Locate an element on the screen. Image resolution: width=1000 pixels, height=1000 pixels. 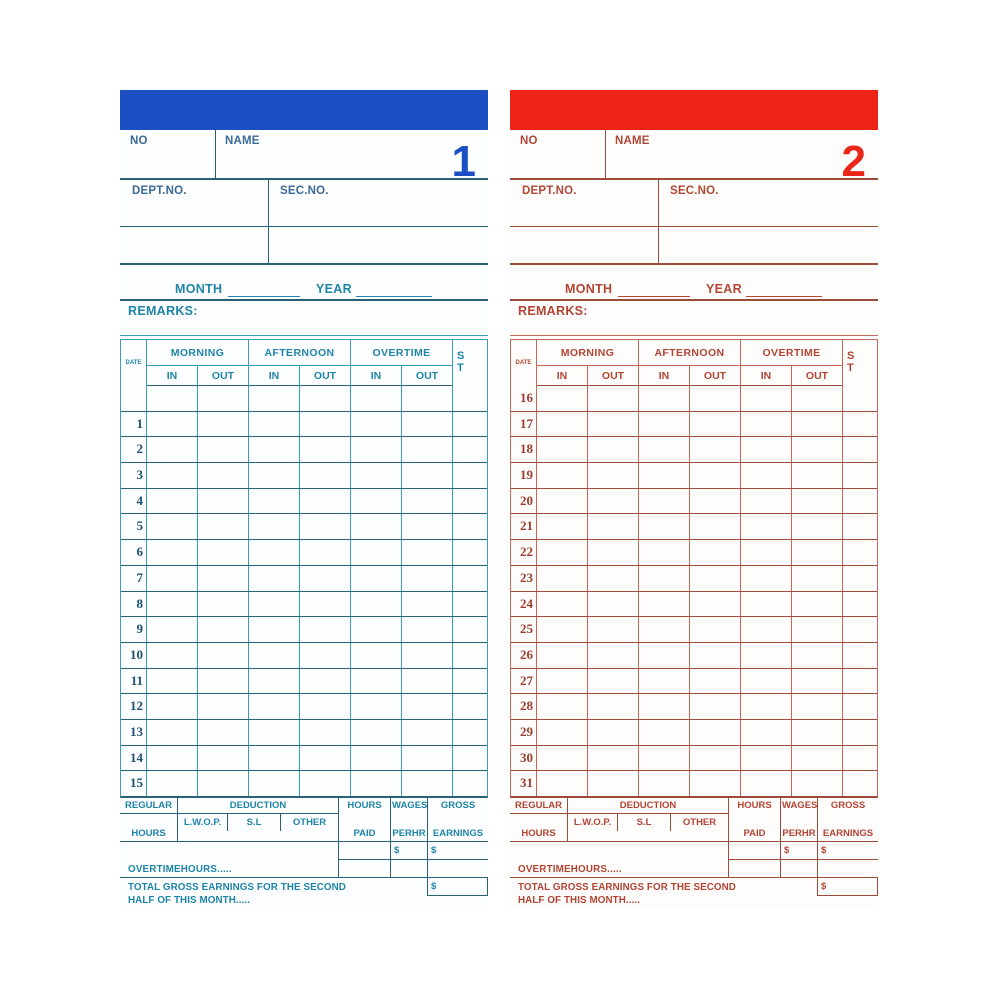
date-cell: 7 is located at coordinates (134, 578).